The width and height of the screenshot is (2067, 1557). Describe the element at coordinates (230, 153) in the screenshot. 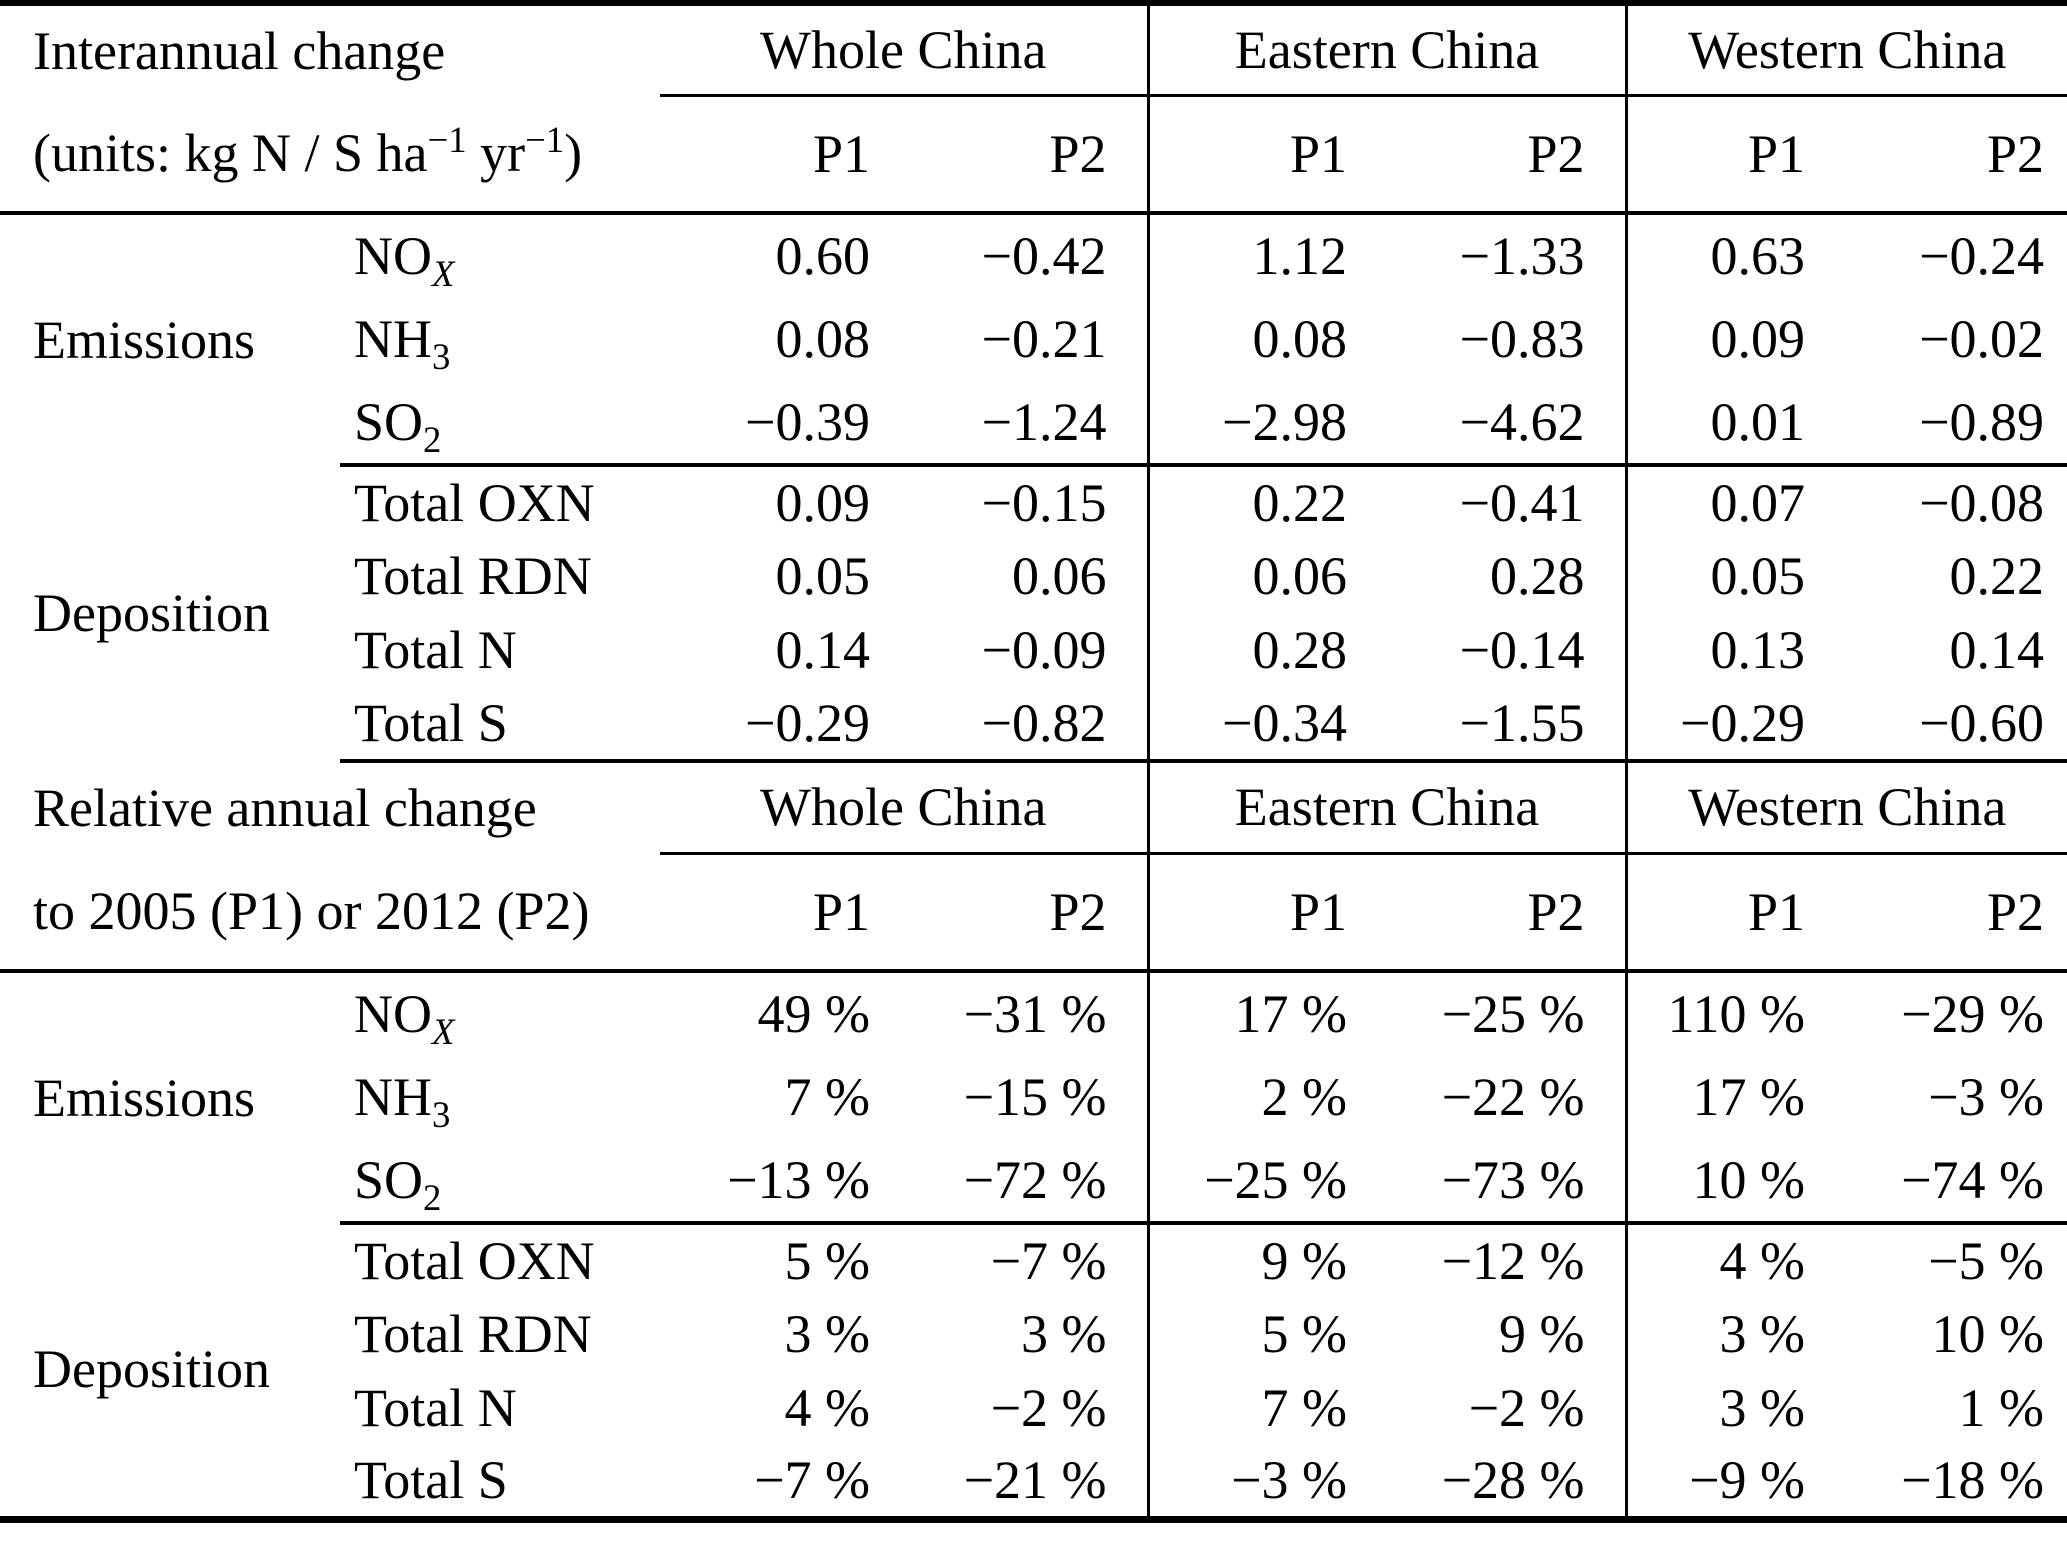

I see `units-text: (units: kg N / S ha` at that location.